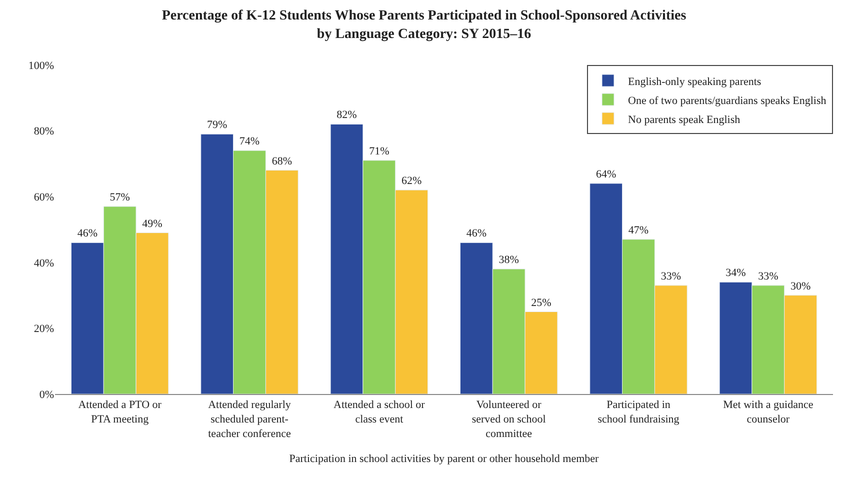 Image resolution: width=848 pixels, height=489 pixels. I want to click on y-tick-label: 80%, so click(44, 132).